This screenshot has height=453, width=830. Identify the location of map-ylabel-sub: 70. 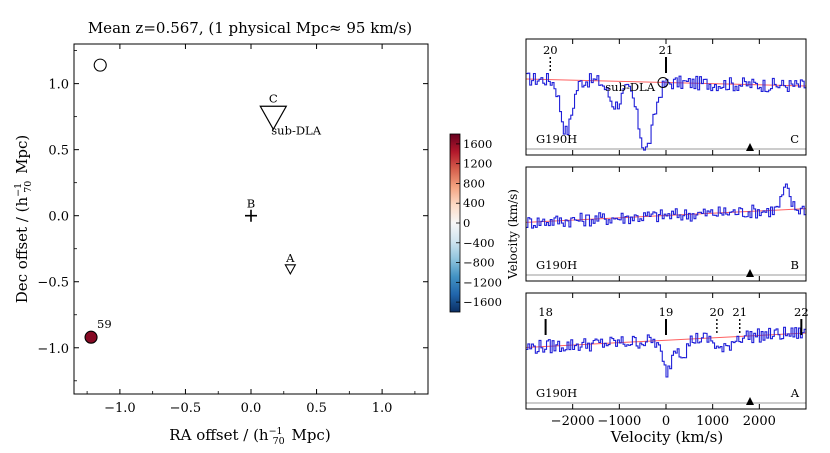
(28, 187).